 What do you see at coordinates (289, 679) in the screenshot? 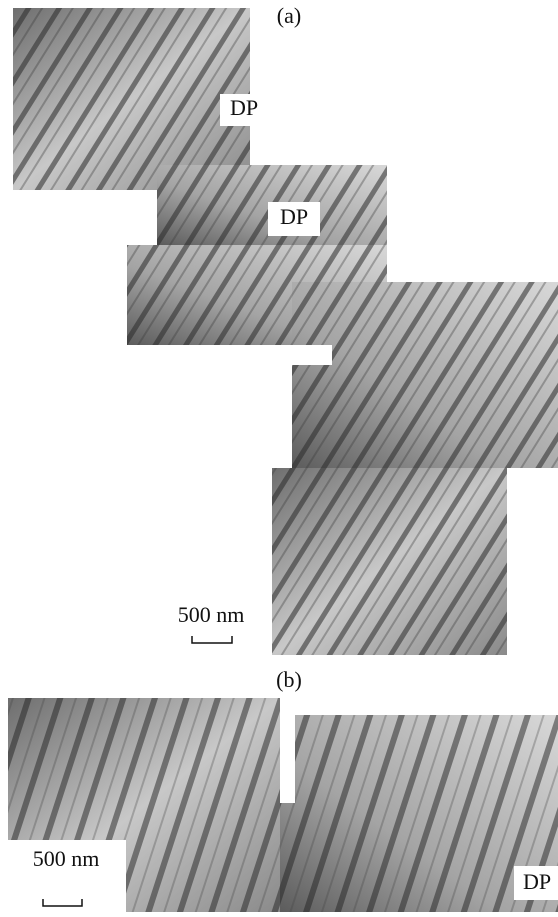
I see `panel-label: (b)` at bounding box center [289, 679].